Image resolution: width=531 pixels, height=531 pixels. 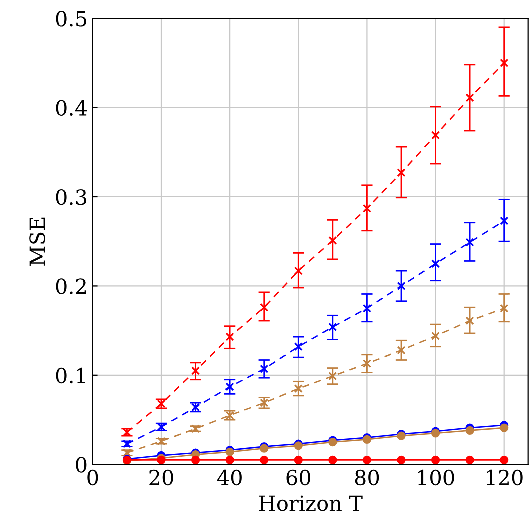 What do you see at coordinates (298, 478) in the screenshot?
I see `x-tick-label: 60` at bounding box center [298, 478].